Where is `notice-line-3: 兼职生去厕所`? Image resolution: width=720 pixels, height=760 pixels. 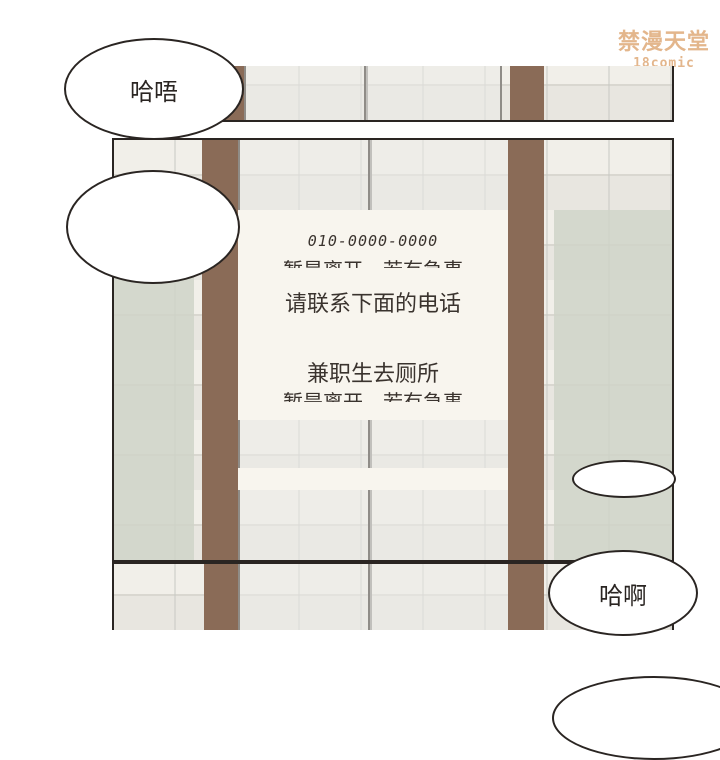
notice-line-3: 兼职生去厕所 is located at coordinates (372, 374).